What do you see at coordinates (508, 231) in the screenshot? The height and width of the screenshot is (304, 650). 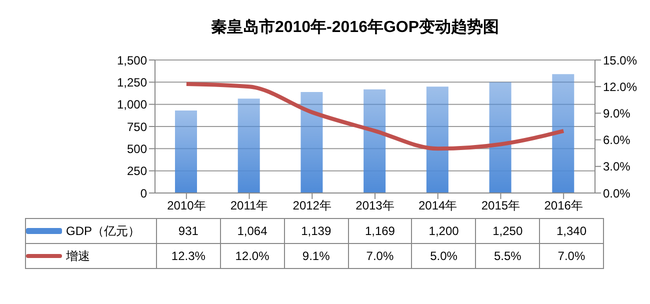 I see `data-label: 1,250` at bounding box center [508, 231].